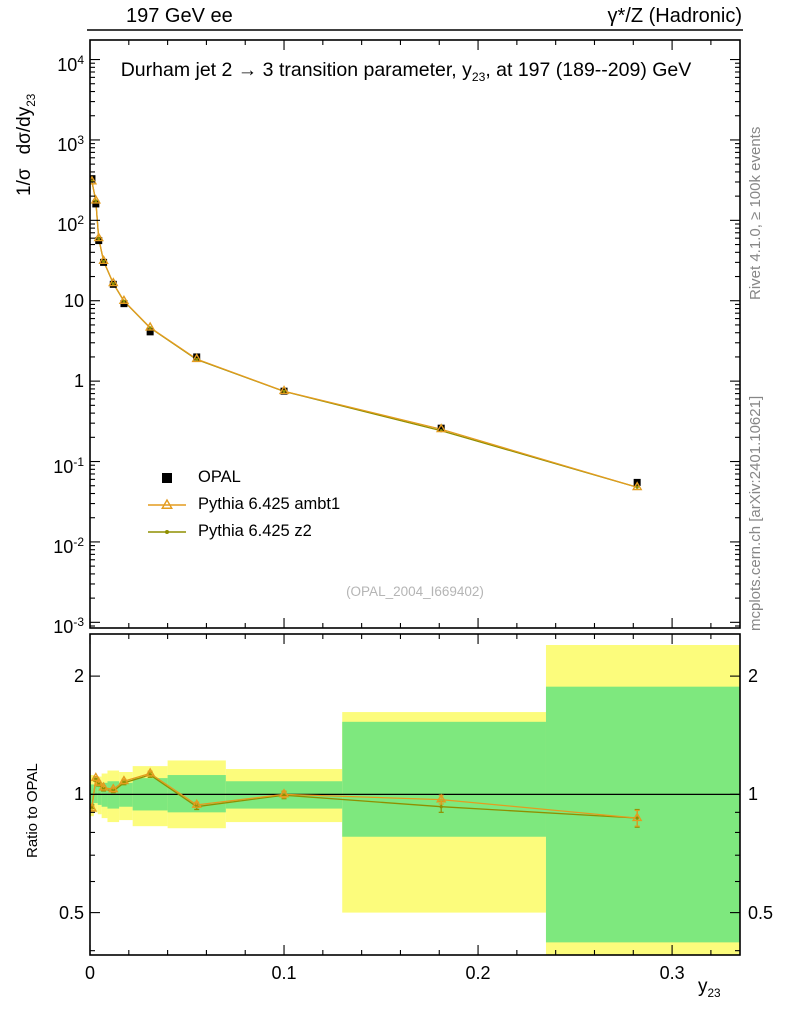 Image resolution: width=786 pixels, height=1024 pixels. I want to click on plot-title-text: Durham jet 2 → 3 transition parameter, y, so click(296, 70).